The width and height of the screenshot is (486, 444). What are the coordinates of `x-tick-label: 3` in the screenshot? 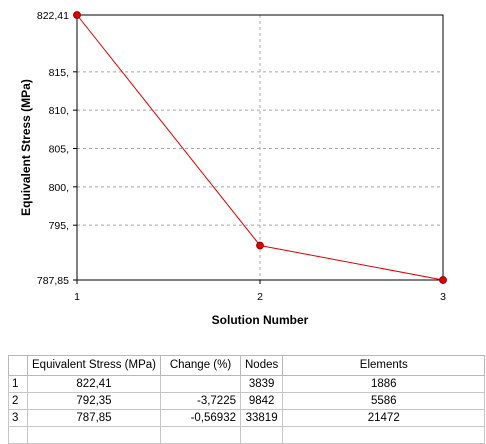 It's located at (443, 297).